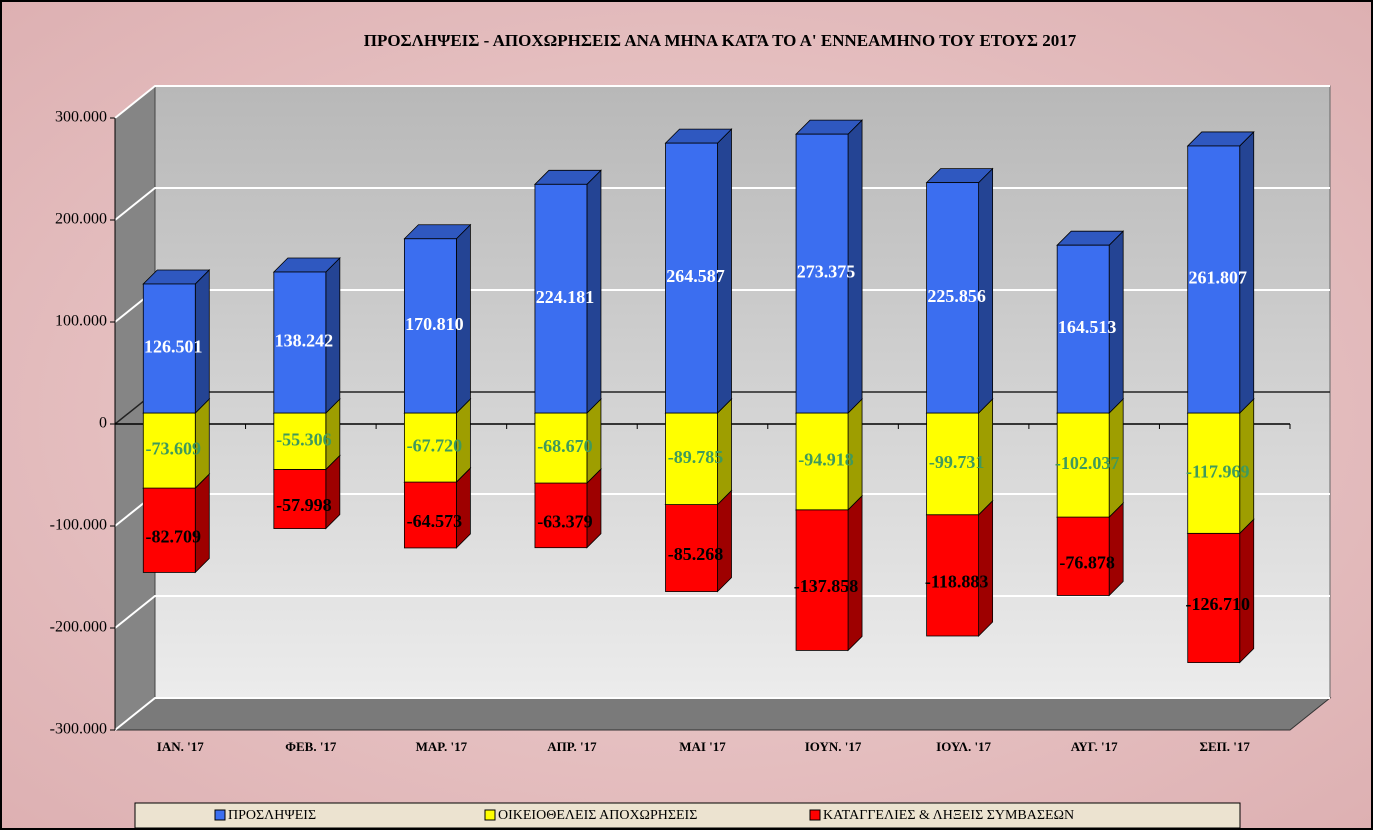 The width and height of the screenshot is (1373, 830). What do you see at coordinates (957, 462) in the screenshot?
I see `value-label: -99.731` at bounding box center [957, 462].